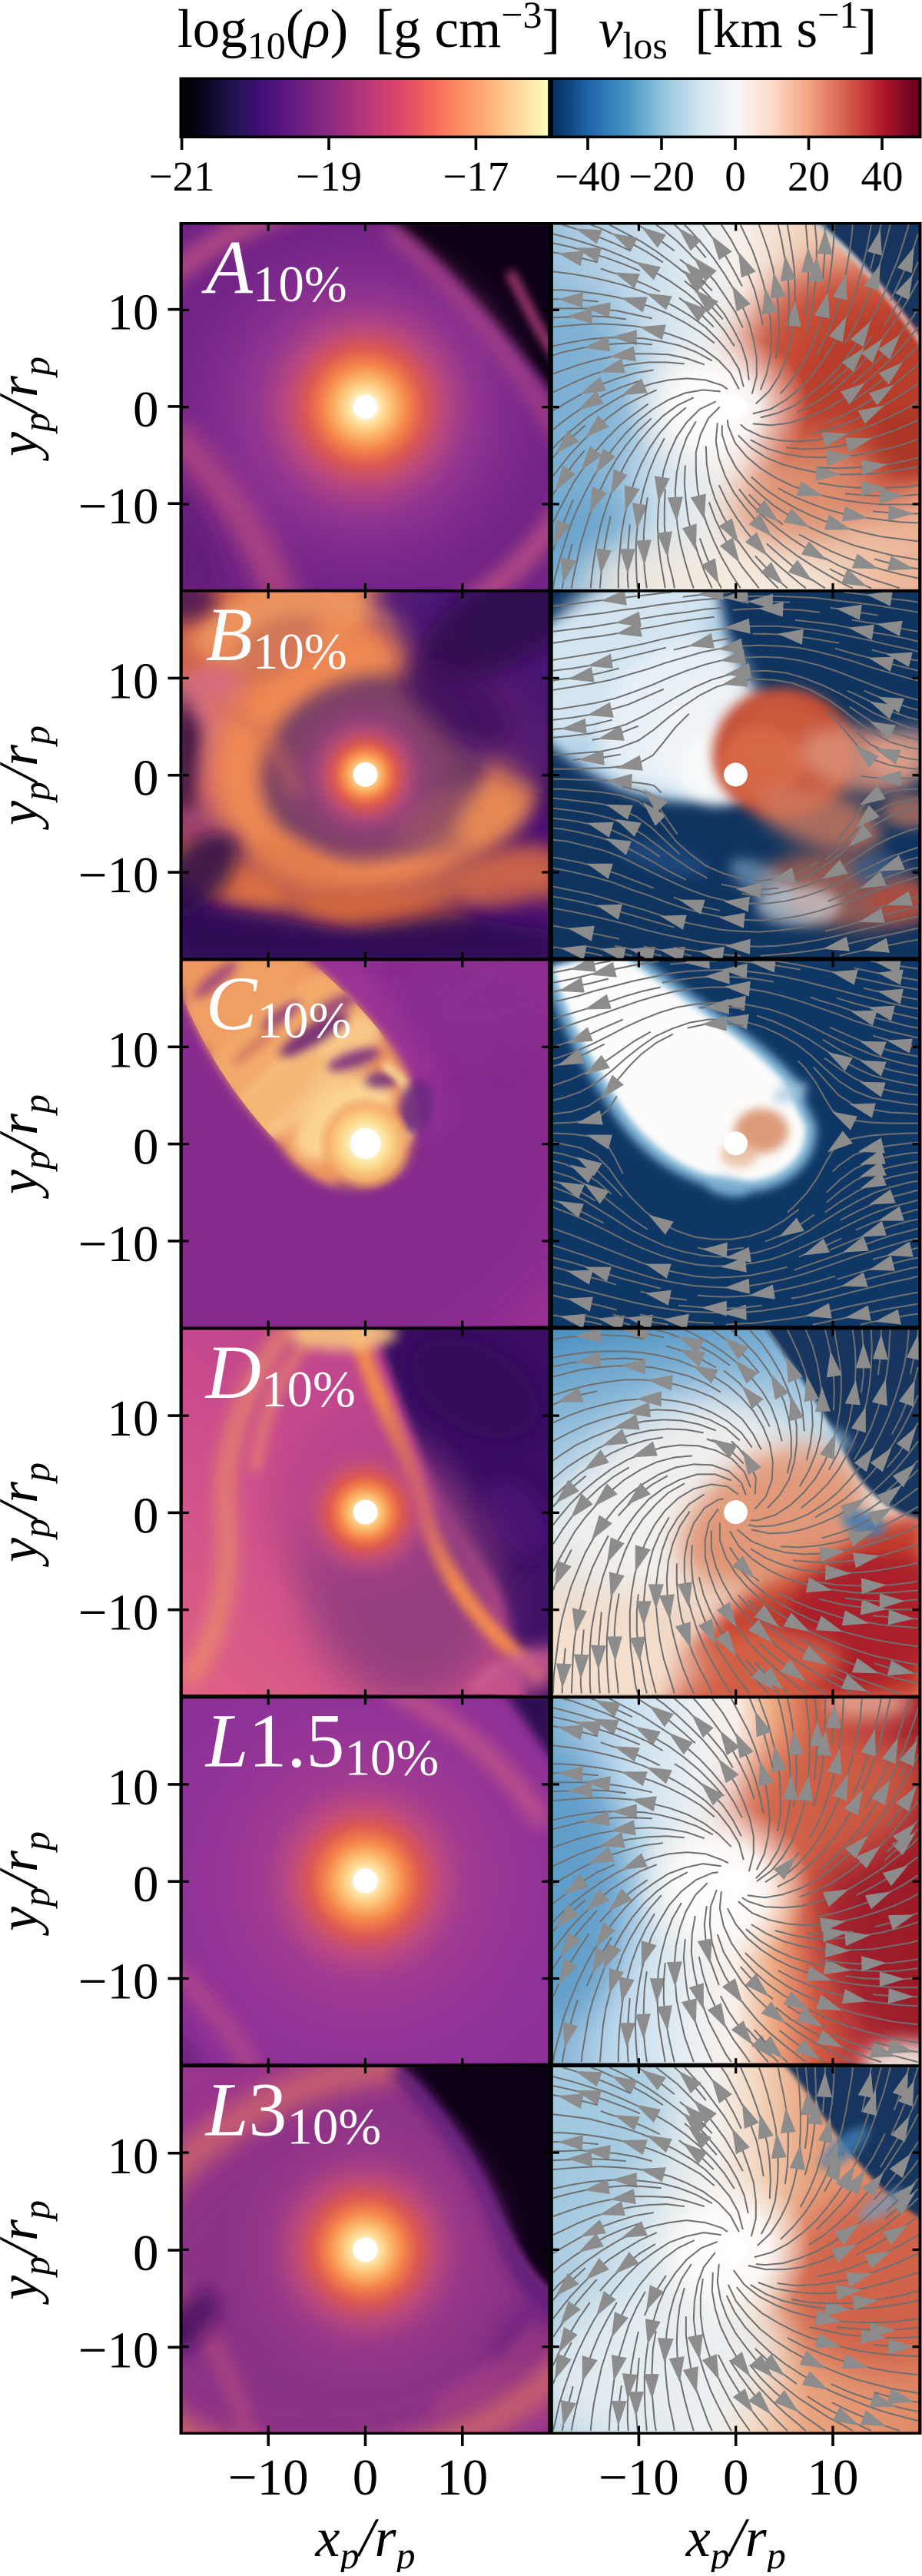 Image resolution: width=922 pixels, height=2576 pixels. I want to click on svg-text: xp/rp, so click(365, 2539).